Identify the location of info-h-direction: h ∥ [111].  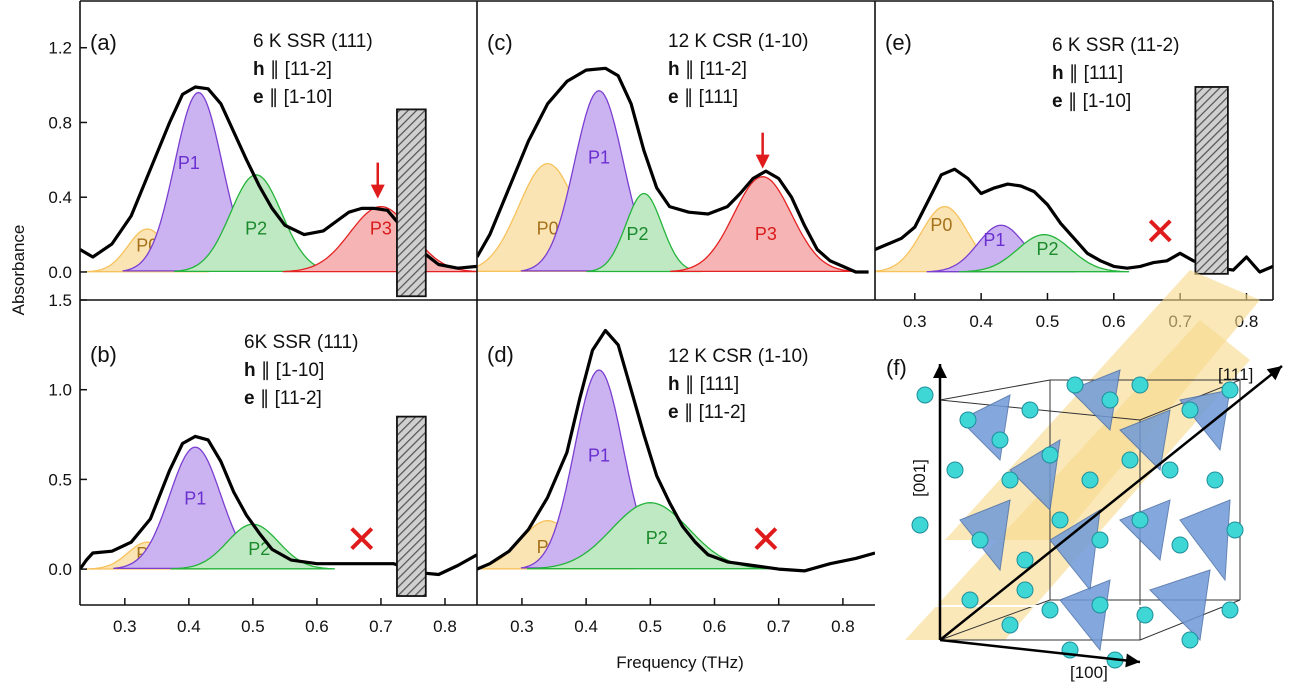
(703, 384).